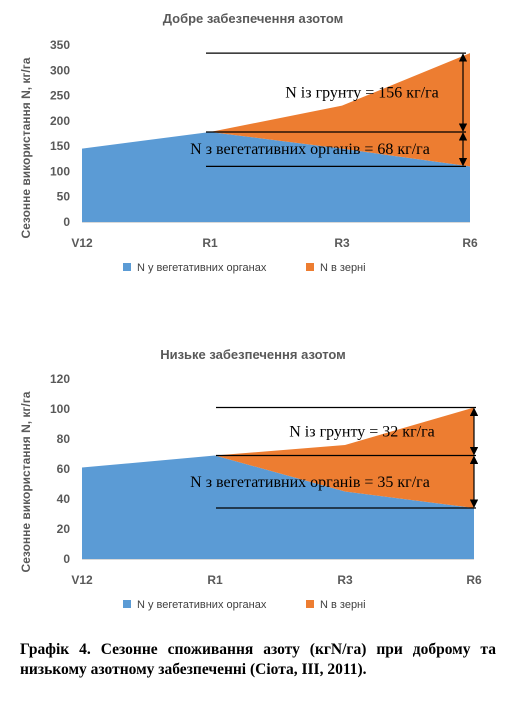 The width and height of the screenshot is (506, 714). What do you see at coordinates (310, 482) in the screenshot?
I see `annotation-label: N з вегетативних органів = 35 кг/га` at bounding box center [310, 482].